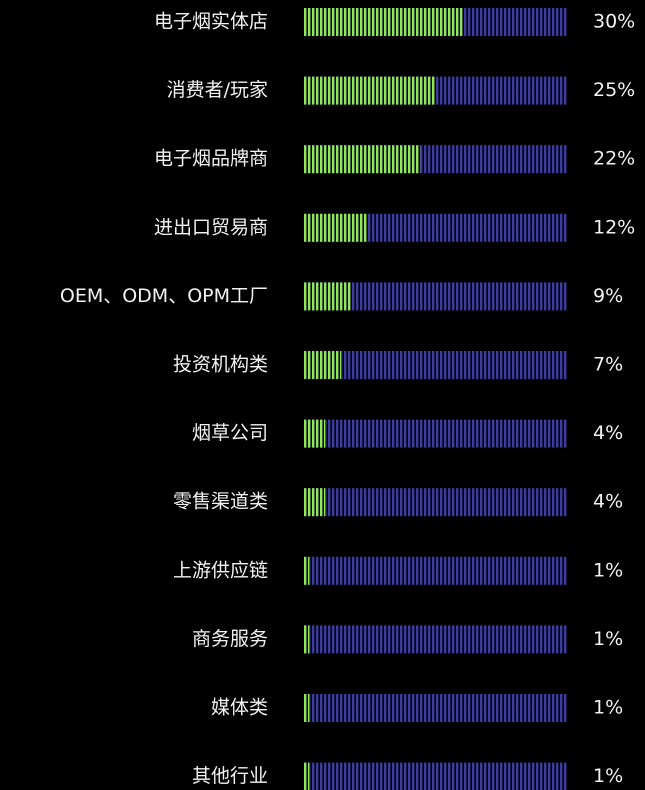 This screenshot has height=790, width=645. I want to click on category-label: 其他行业, so click(230, 776).